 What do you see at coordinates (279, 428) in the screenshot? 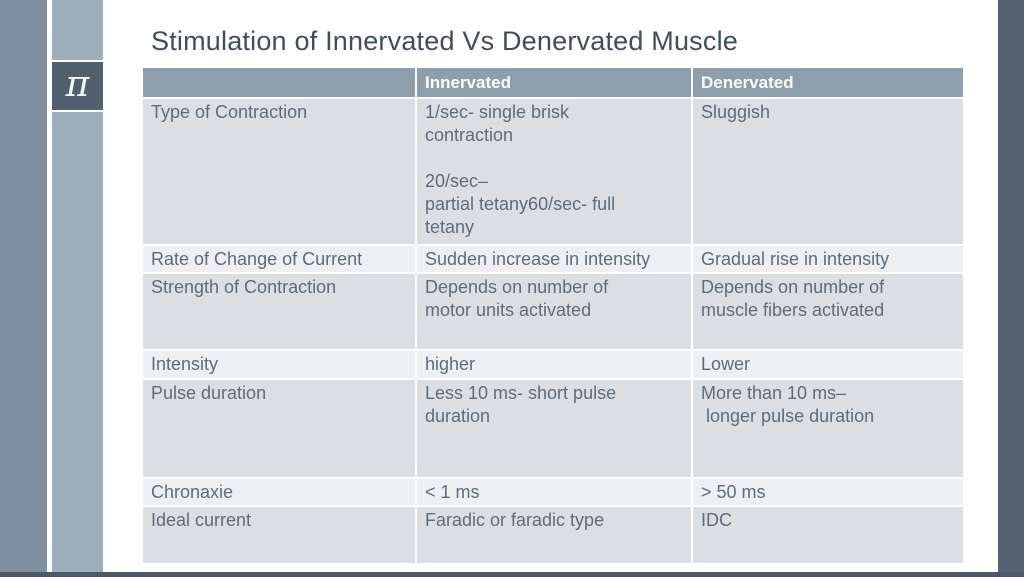
I see `row-label: Pulse duration` at bounding box center [279, 428].